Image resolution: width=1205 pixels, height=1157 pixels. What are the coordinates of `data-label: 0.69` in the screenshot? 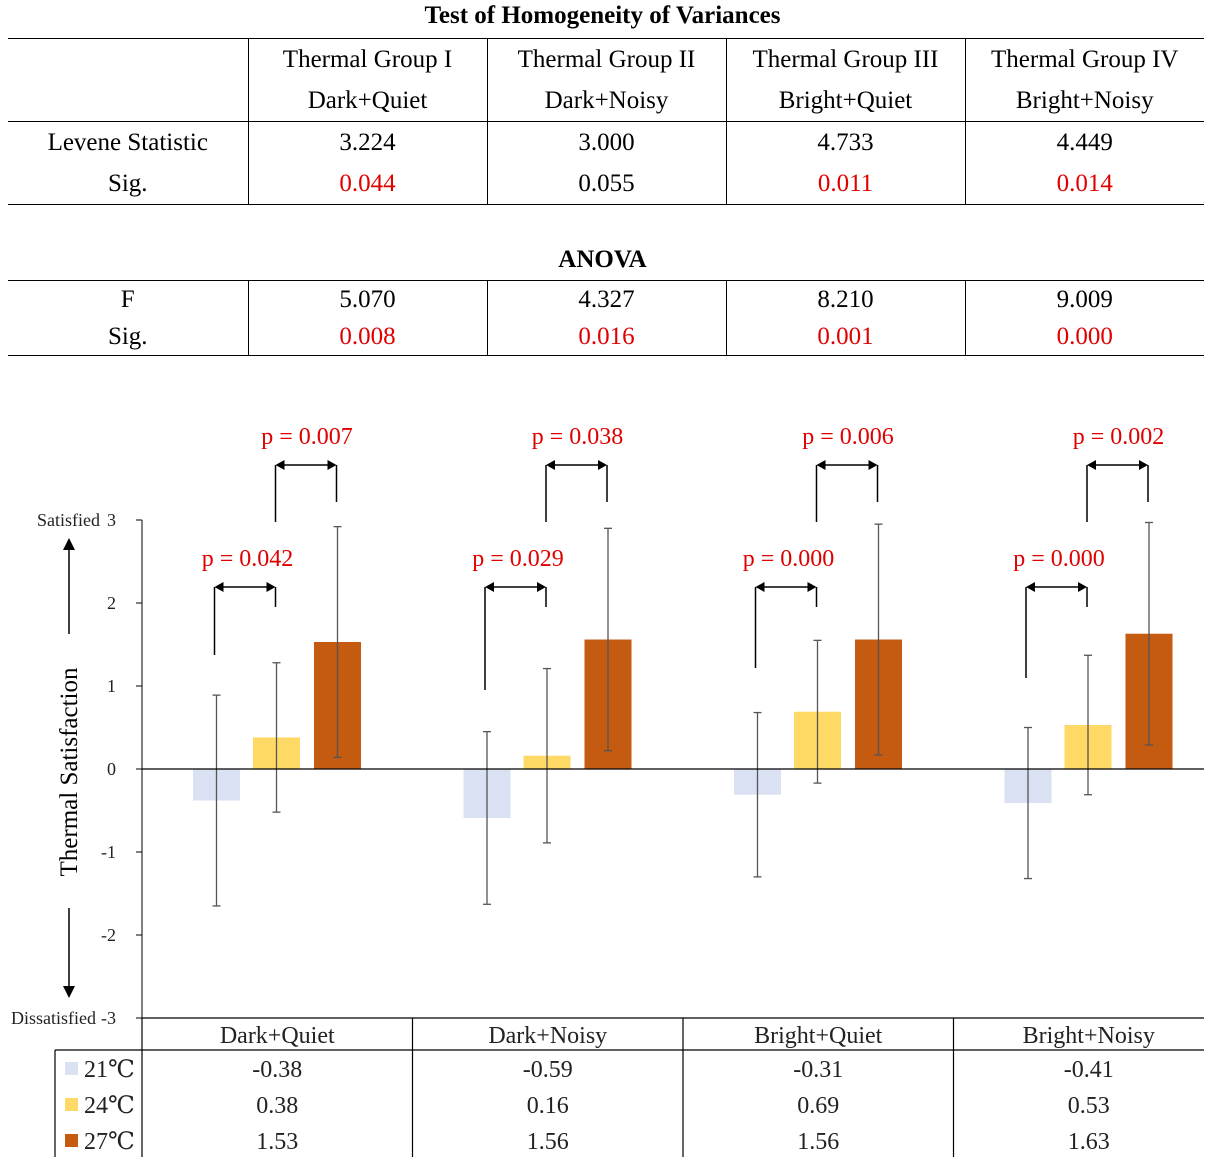 It's located at (818, 1106).